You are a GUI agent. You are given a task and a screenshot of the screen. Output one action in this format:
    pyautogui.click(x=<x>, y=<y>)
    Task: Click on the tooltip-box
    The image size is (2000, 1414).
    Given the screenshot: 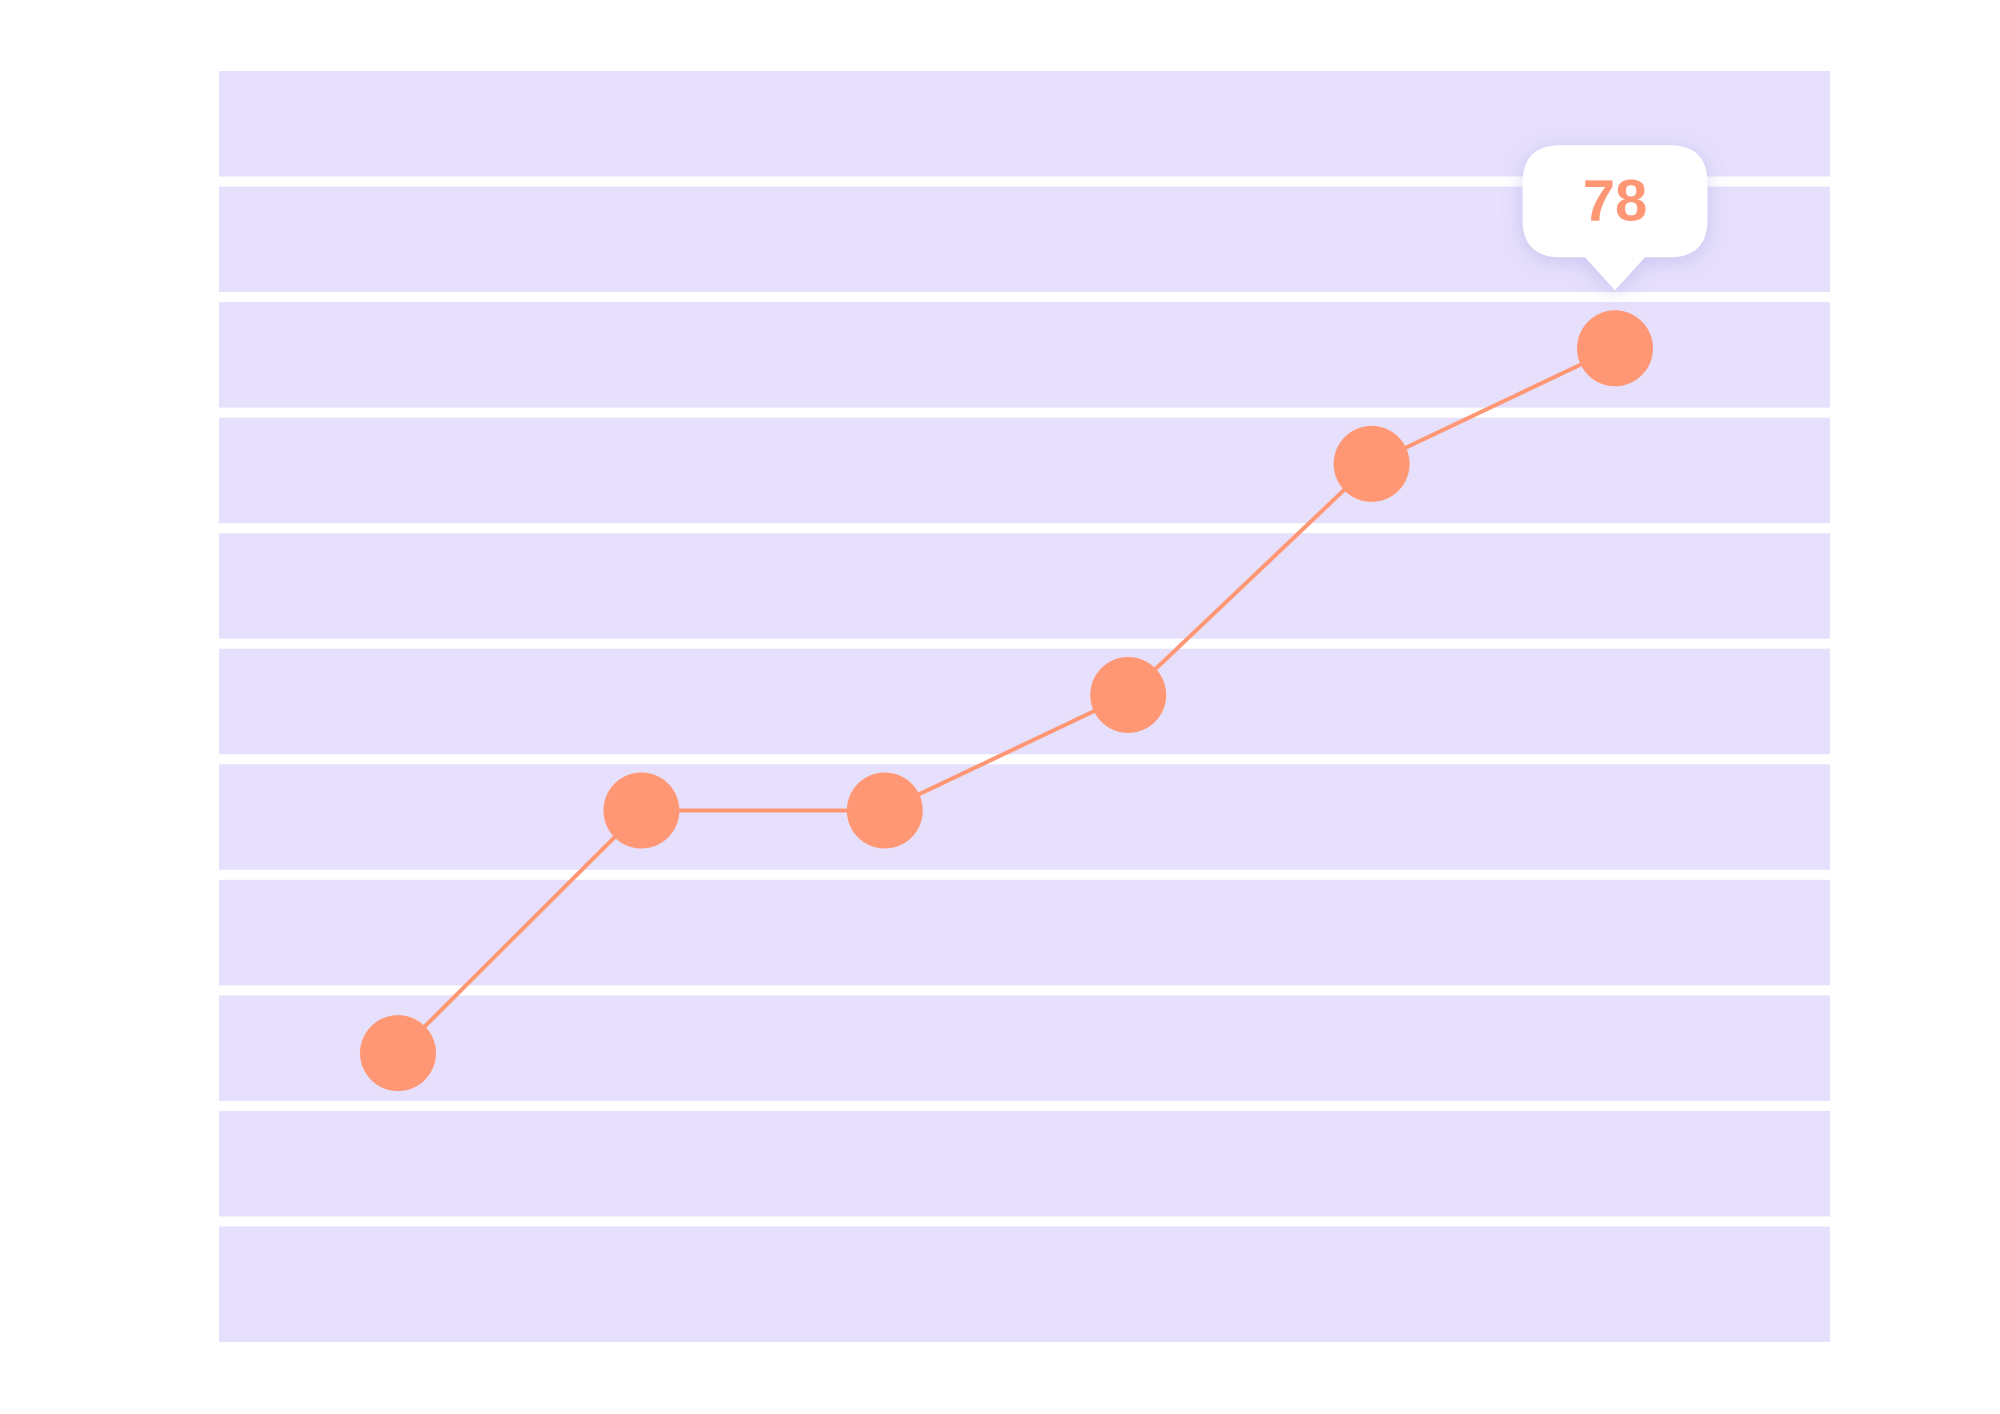 What is the action you would take?
    pyautogui.click(x=1615, y=218)
    